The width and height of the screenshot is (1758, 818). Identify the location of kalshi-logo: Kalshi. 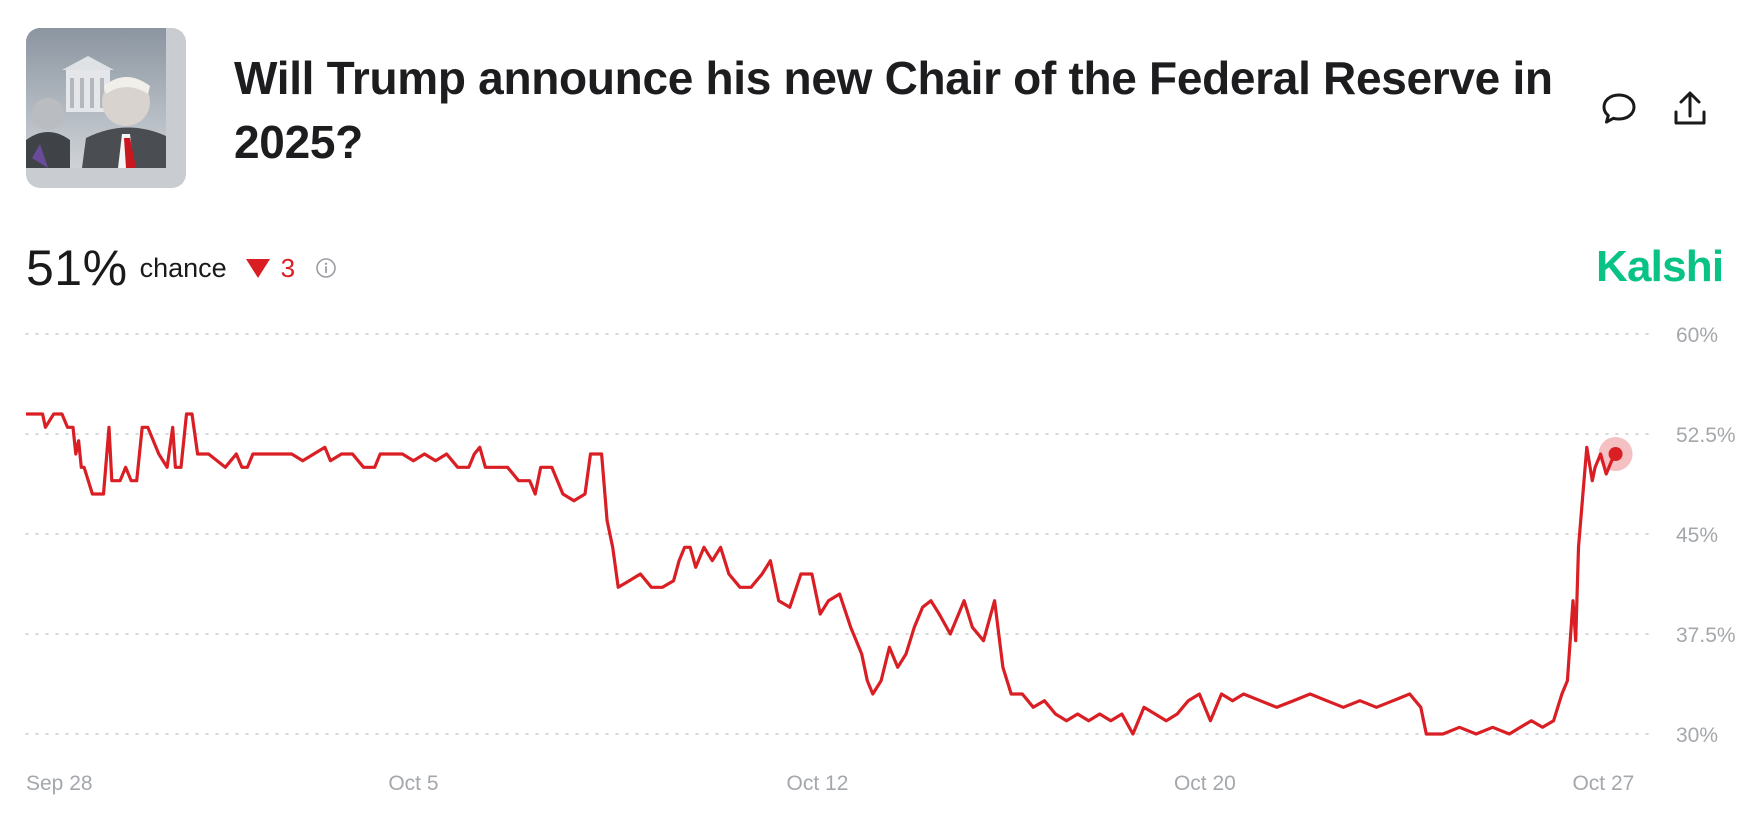
(1660, 266).